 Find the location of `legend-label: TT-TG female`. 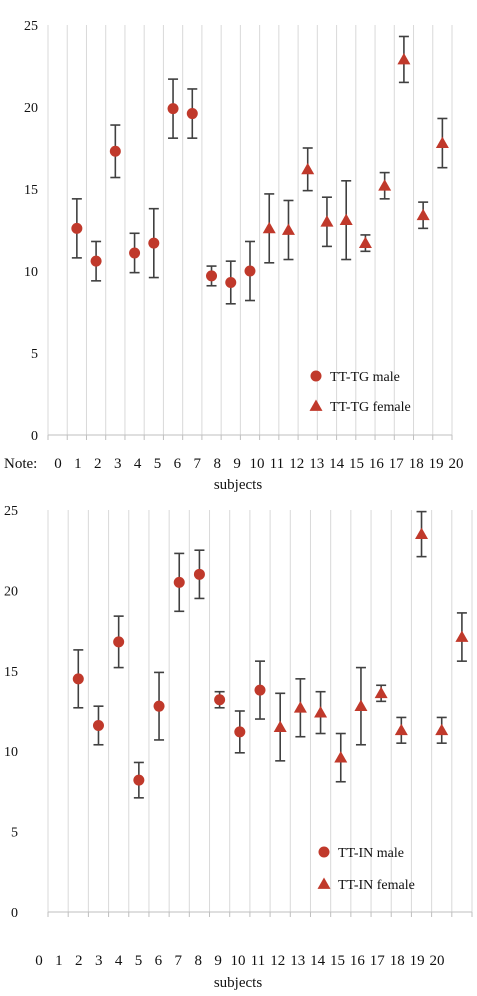

legend-label: TT-TG female is located at coordinates (370, 407).